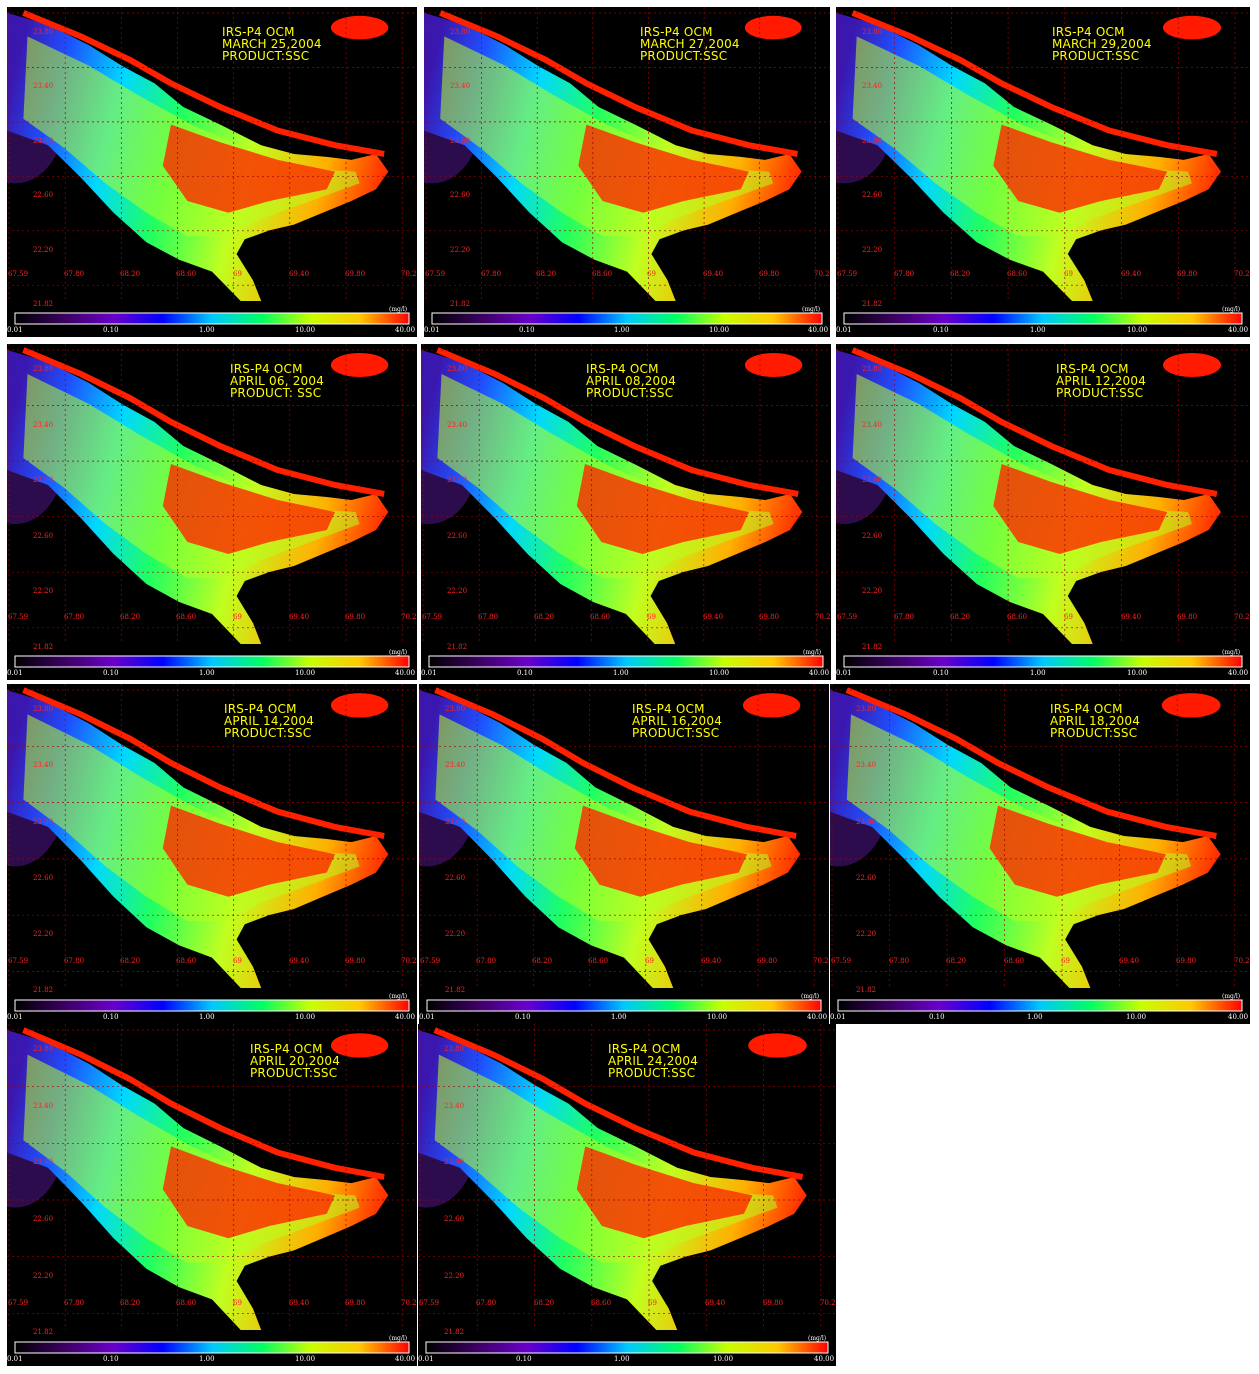 This screenshot has height=1374, width=1259. Describe the element at coordinates (630, 393) in the screenshot. I see `caption-product: PRODUCT:SSC` at that location.